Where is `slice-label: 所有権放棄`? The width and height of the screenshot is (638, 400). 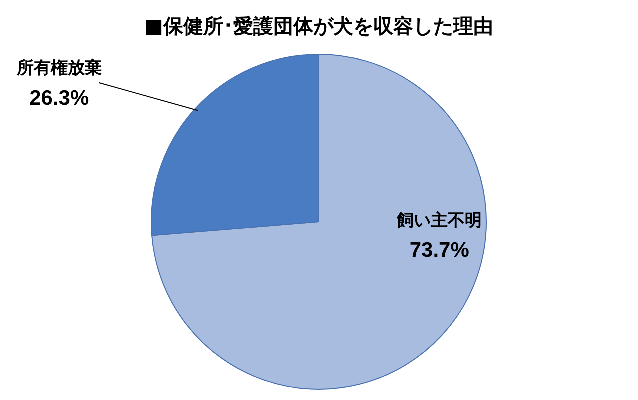
slice-label: 所有権放棄 is located at coordinates (59, 68).